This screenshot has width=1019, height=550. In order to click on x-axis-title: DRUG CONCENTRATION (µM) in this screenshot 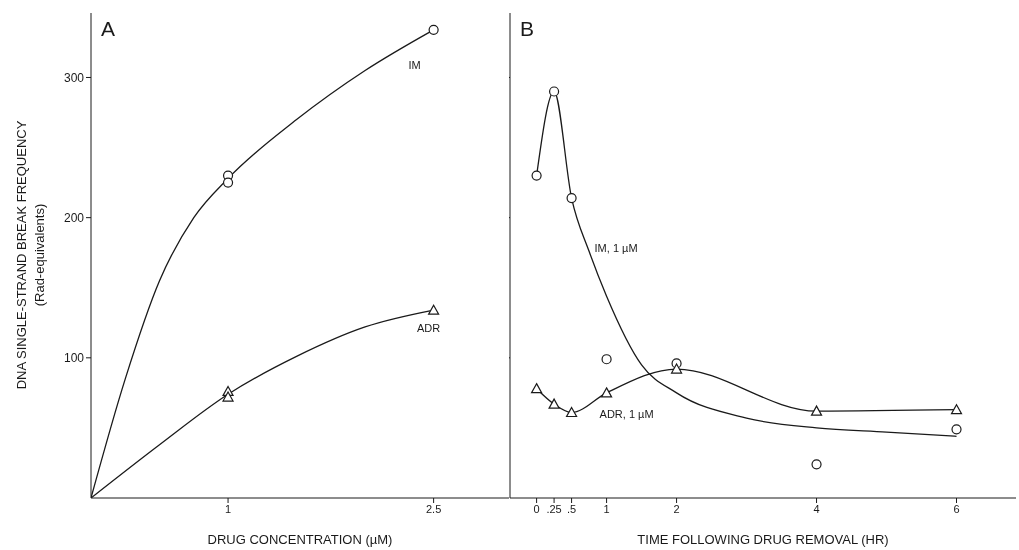, I will do `click(300, 539)`.